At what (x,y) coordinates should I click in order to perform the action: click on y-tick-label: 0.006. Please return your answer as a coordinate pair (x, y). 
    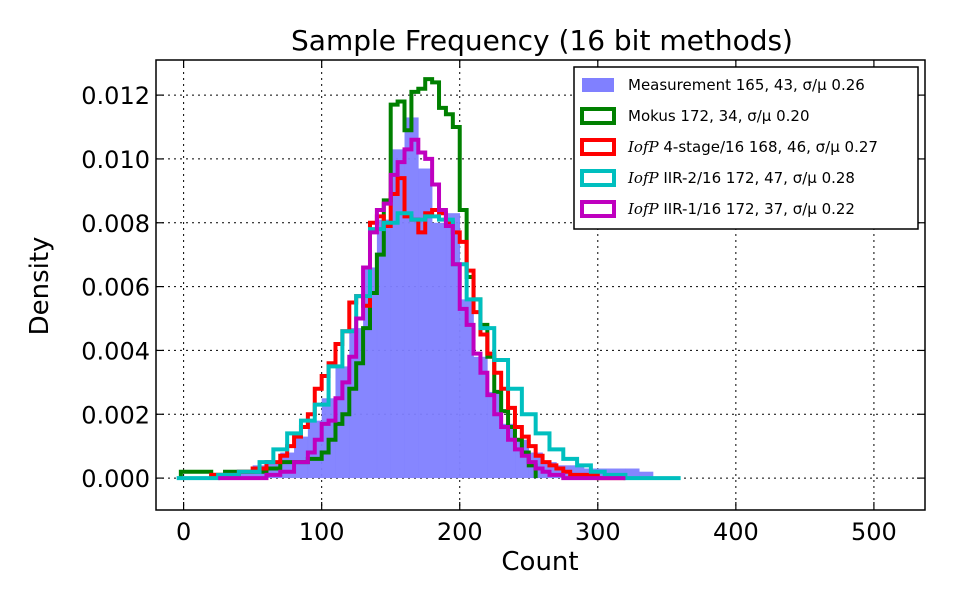
    Looking at the image, I should click on (115, 288).